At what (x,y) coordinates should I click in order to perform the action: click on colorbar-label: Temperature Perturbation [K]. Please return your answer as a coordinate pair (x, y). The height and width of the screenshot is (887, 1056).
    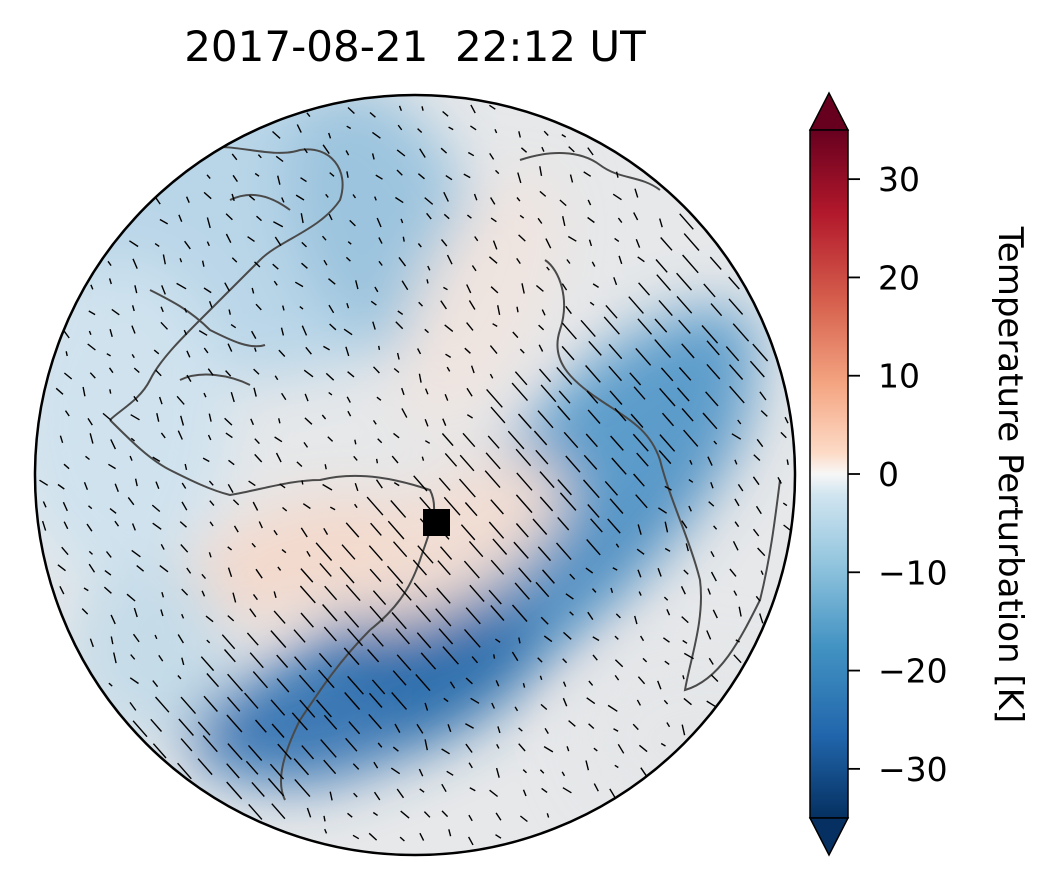
    Looking at the image, I should click on (1010, 475).